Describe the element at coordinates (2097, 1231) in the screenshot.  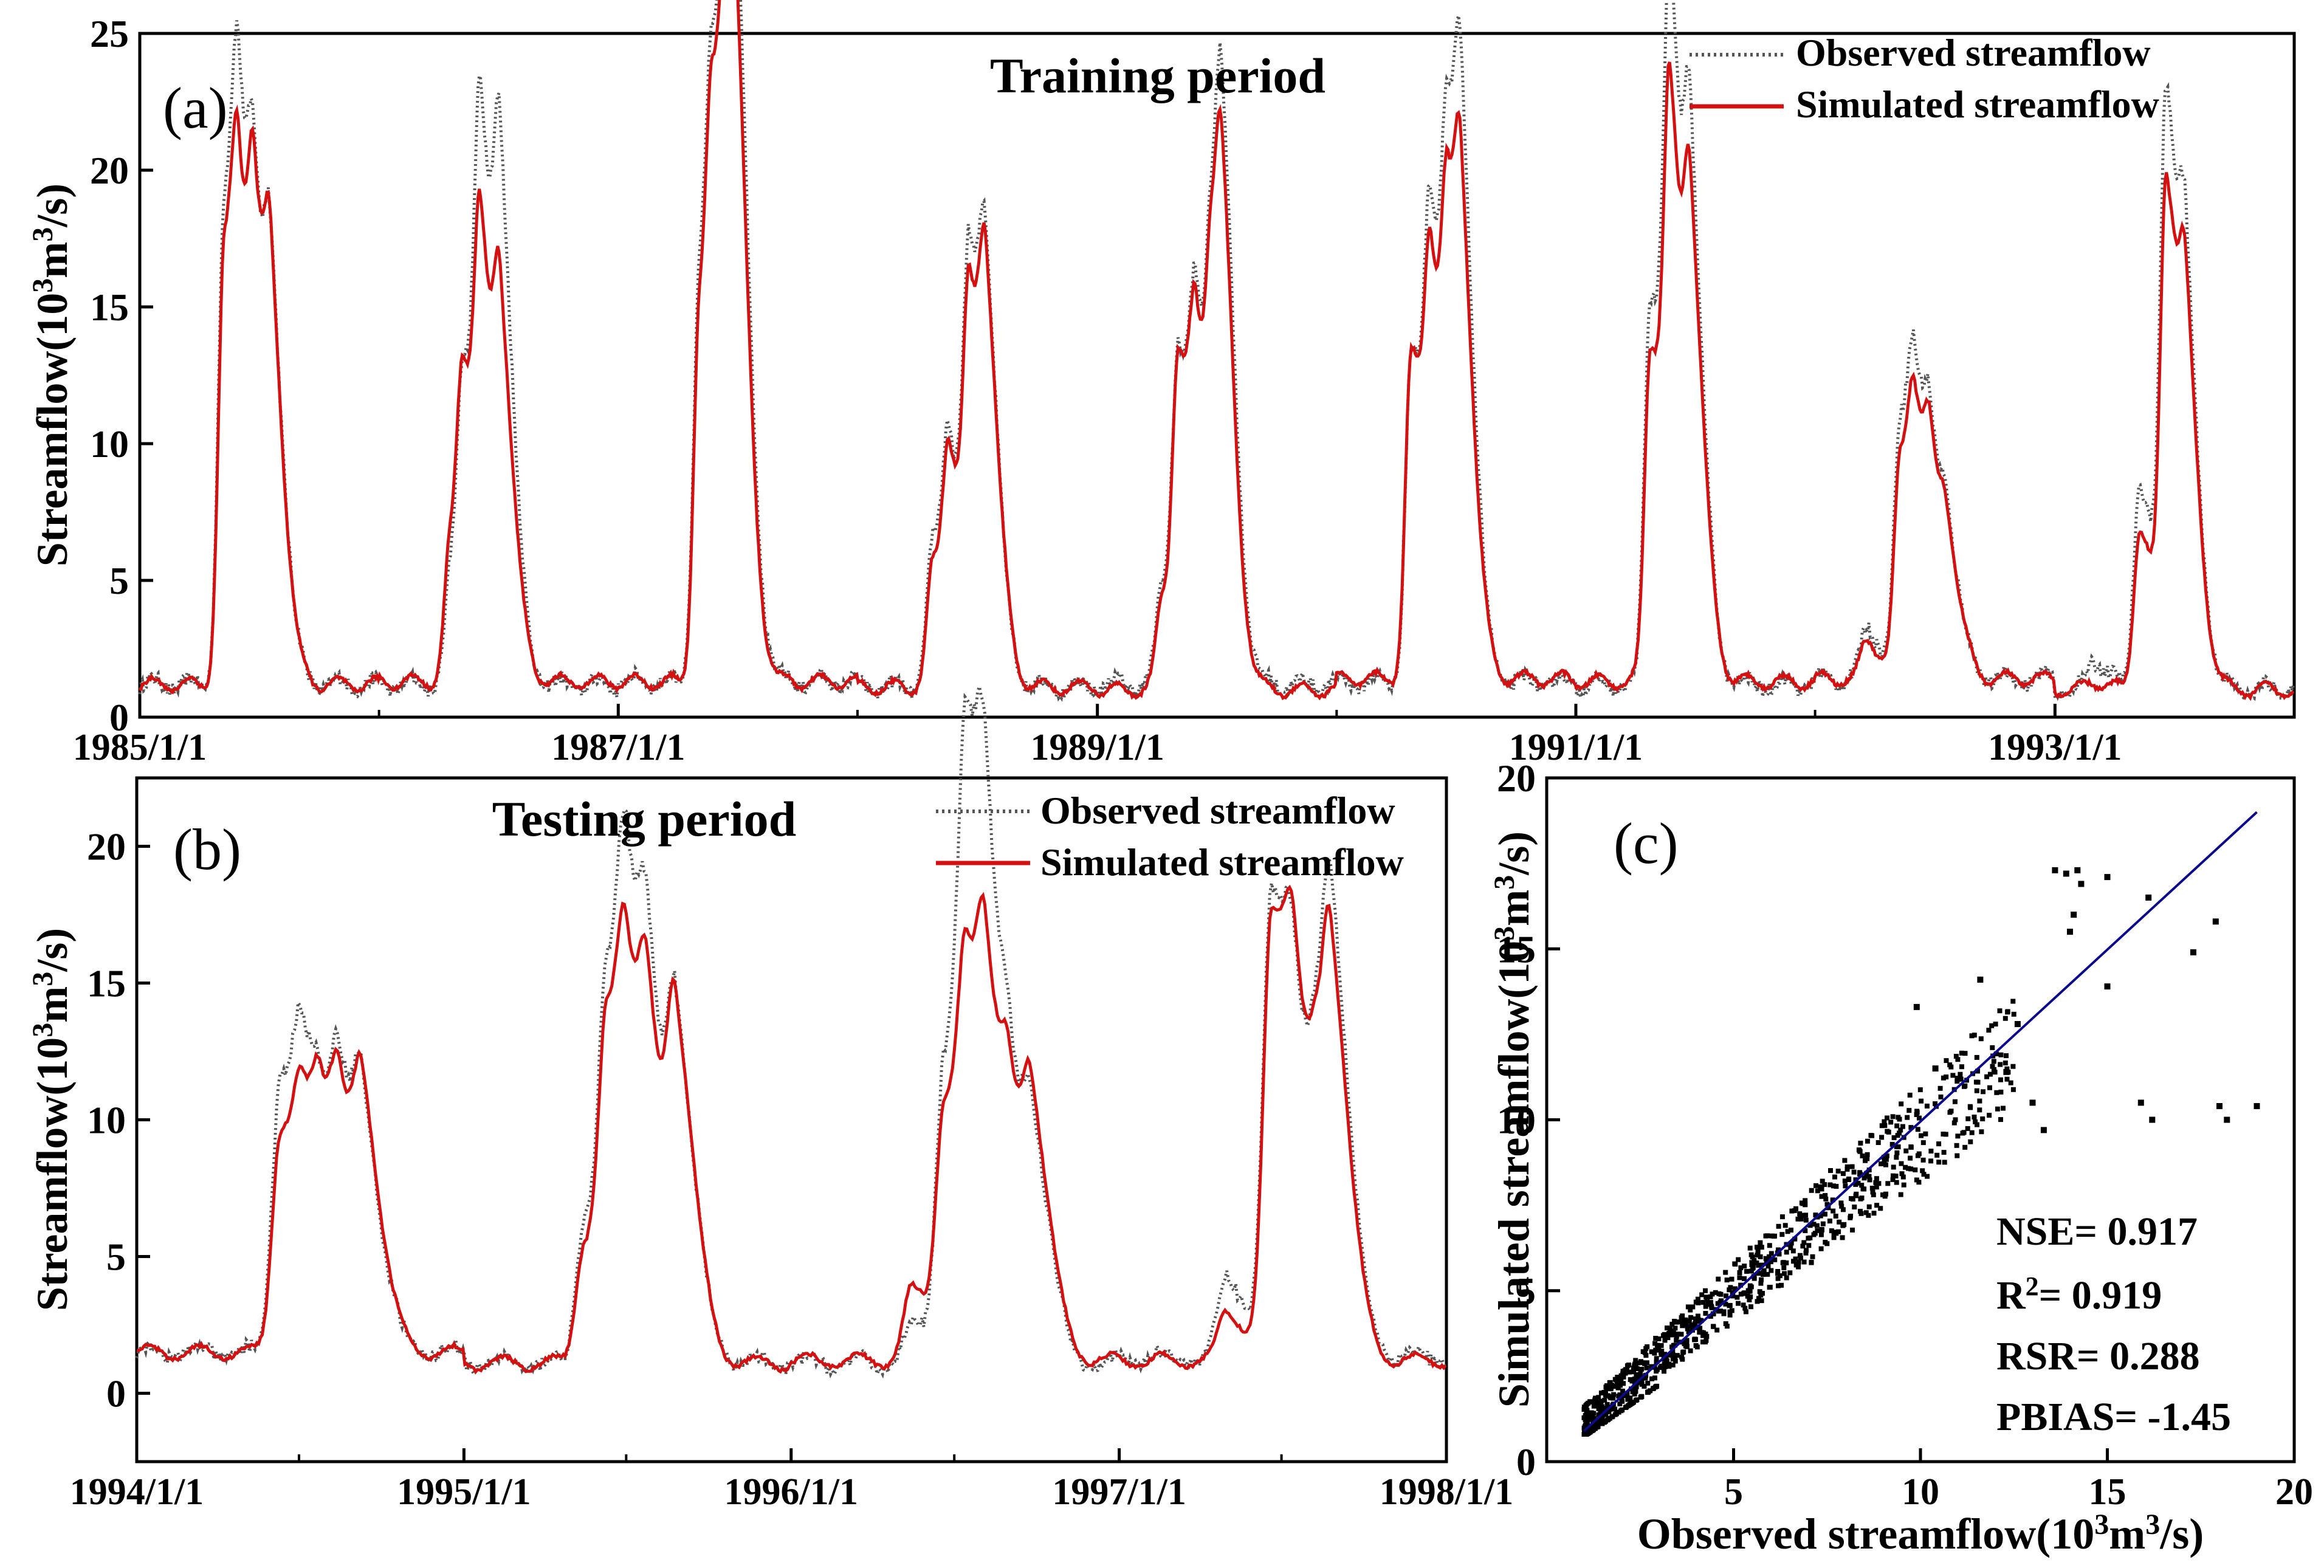
I see `stat-nse: NSE= 0.917` at that location.